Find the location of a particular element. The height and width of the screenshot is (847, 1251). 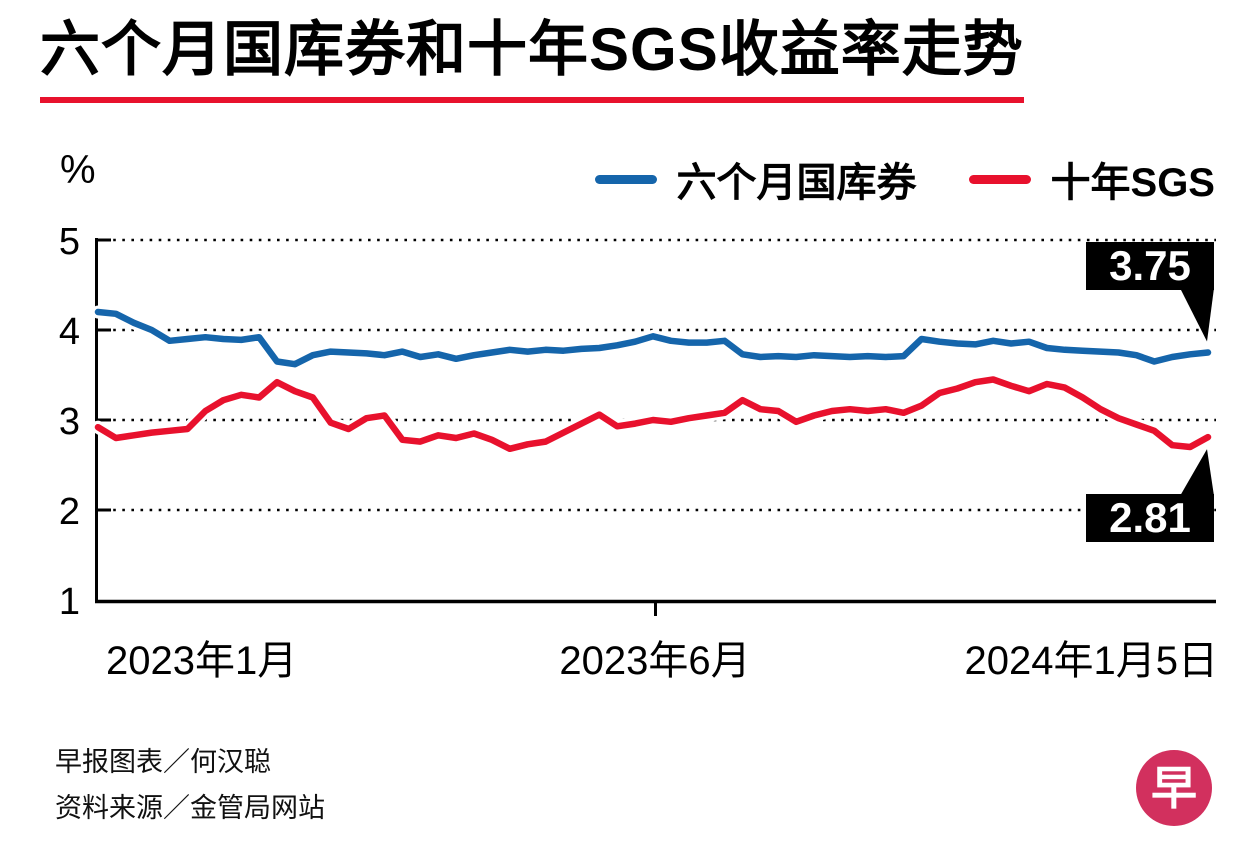

y-tick-label-3: 3 is located at coordinates (69, 422).